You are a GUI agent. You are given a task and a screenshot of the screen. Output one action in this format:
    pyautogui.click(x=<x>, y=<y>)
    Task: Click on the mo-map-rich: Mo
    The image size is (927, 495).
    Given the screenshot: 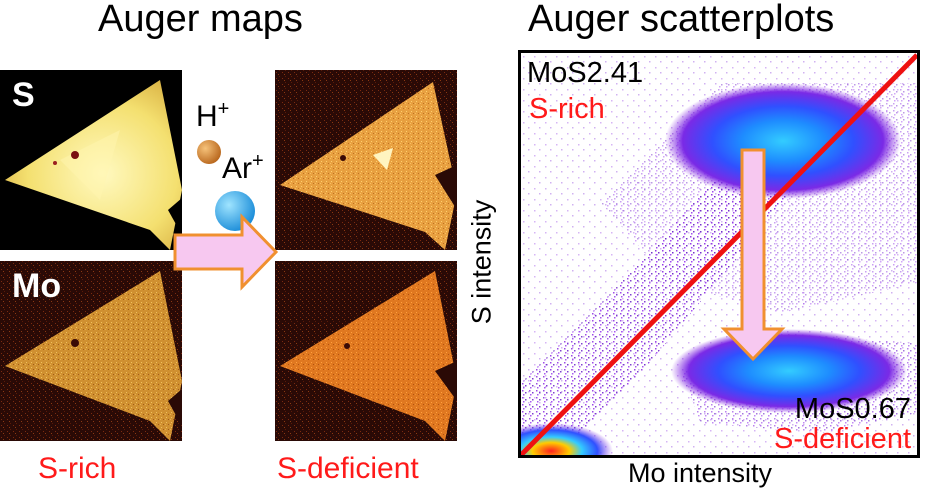 What is the action you would take?
    pyautogui.click(x=91, y=351)
    